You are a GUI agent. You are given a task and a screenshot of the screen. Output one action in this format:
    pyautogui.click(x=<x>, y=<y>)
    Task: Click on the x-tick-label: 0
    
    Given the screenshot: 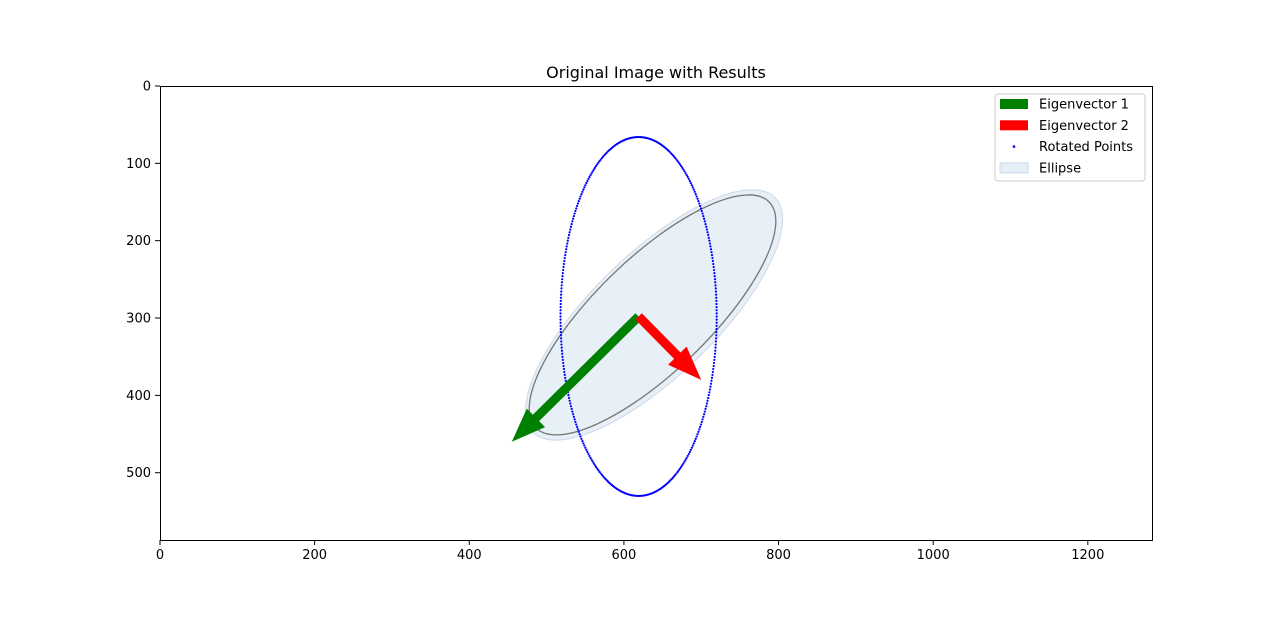 What is the action you would take?
    pyautogui.click(x=160, y=555)
    